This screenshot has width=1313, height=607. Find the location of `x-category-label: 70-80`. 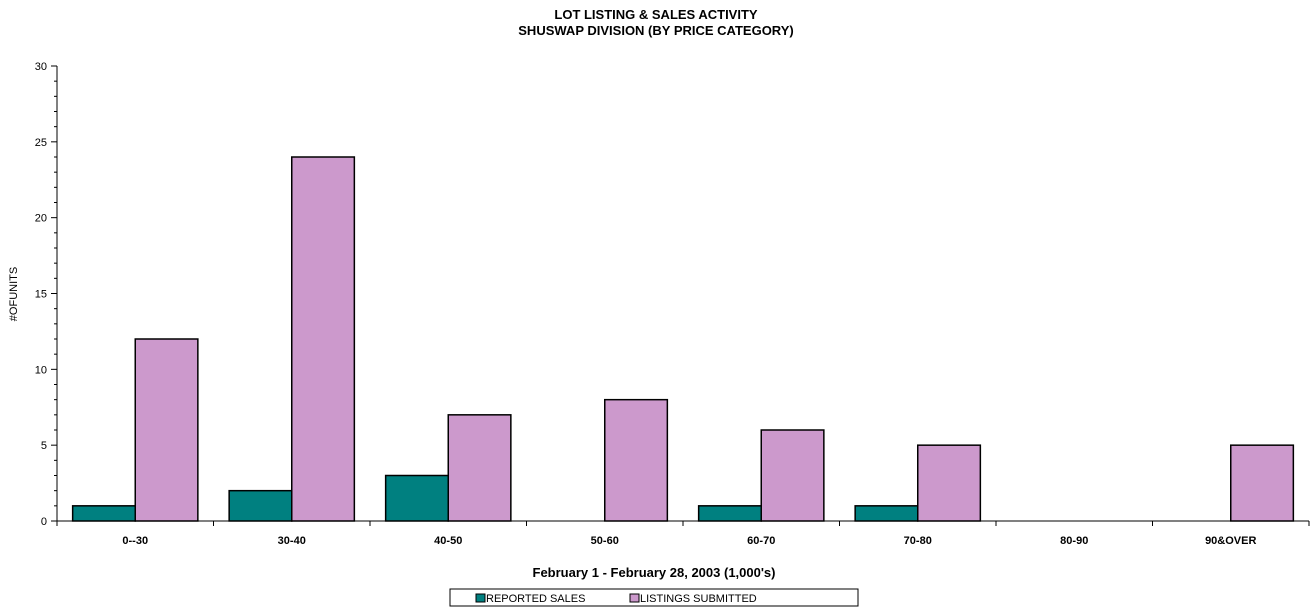

x-category-label: 70-80 is located at coordinates (918, 541).